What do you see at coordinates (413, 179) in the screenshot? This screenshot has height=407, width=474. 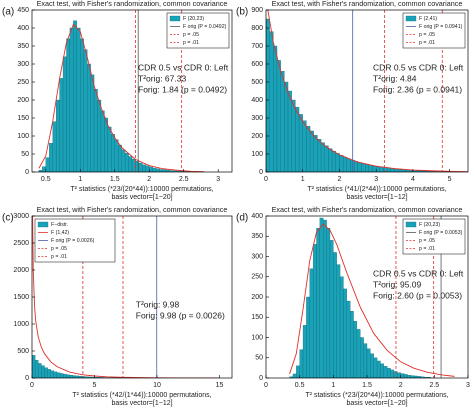 I see `x-tick-label: 4` at bounding box center [413, 179].